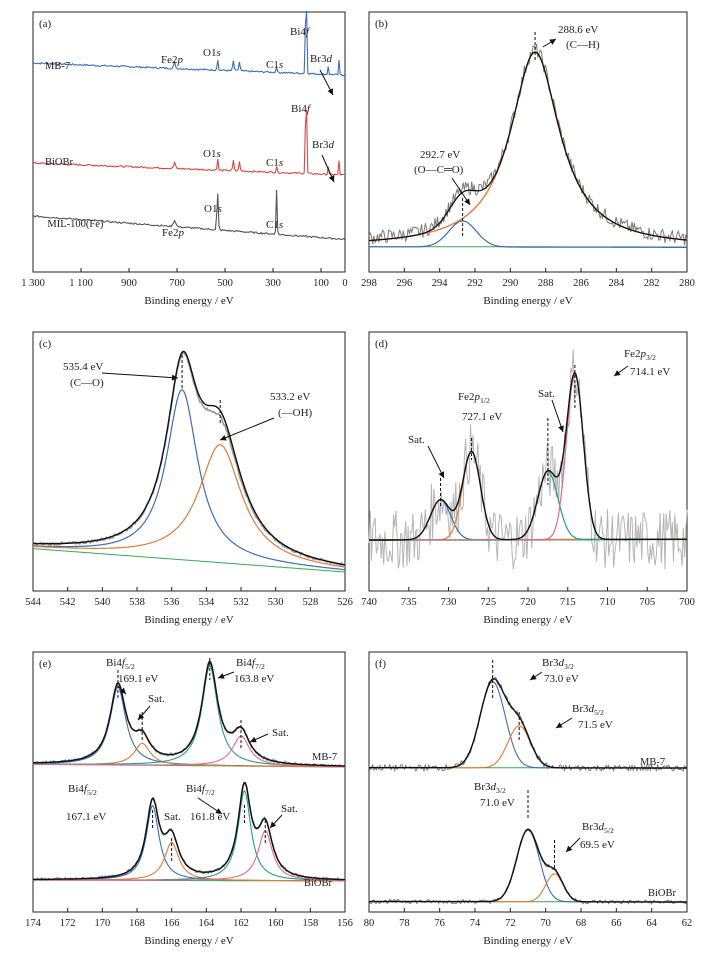 The image size is (716, 969). I want to click on peak-label-o1s-biobr: O1s, so click(212, 154).